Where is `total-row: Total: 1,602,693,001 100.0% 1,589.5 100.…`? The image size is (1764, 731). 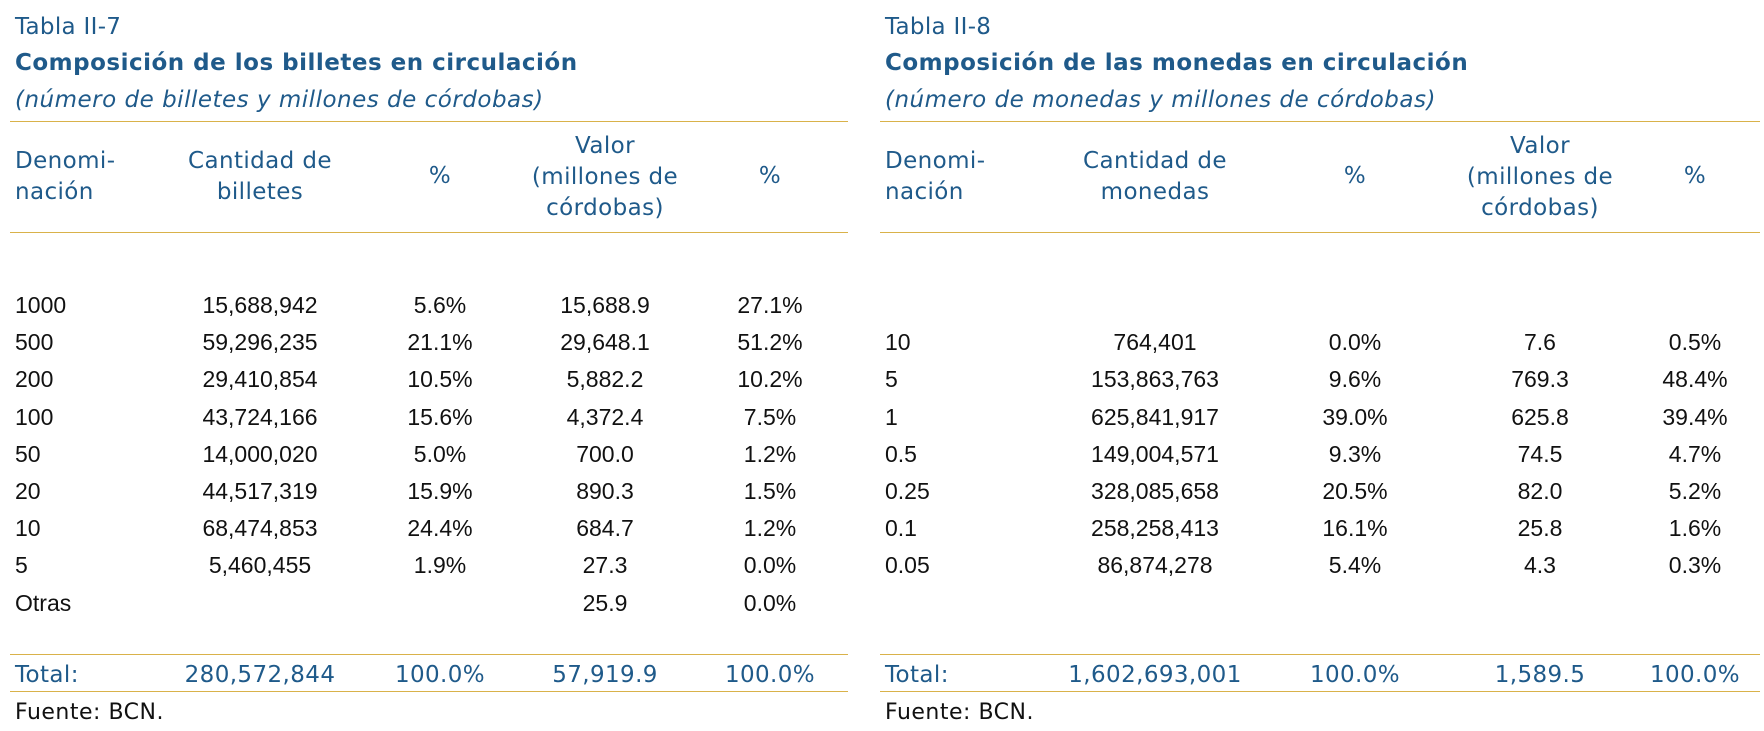
total-row: Total: 1,602,693,001 100.0% 1,589.5 100.… is located at coordinates (1320, 676).